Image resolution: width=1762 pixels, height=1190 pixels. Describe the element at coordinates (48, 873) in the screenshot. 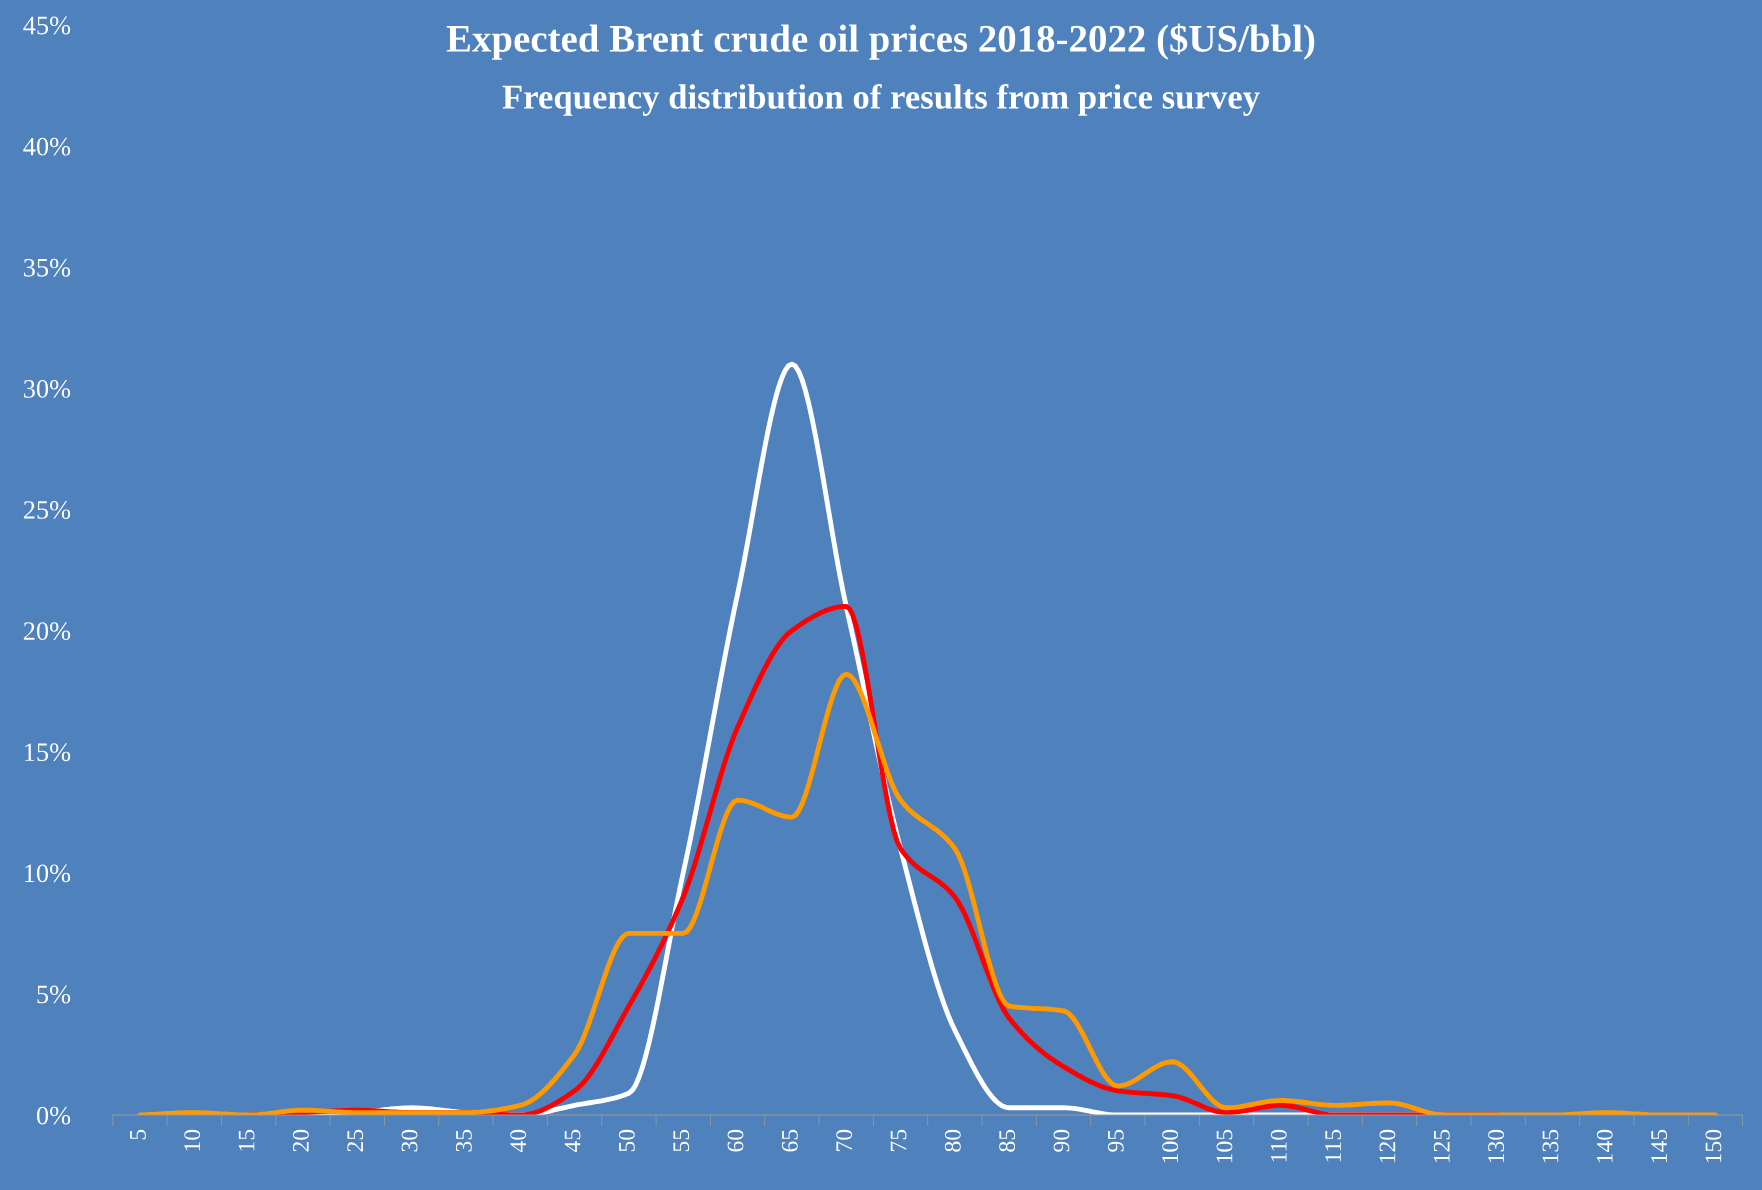

I see `y-tick-label: 10%` at that location.